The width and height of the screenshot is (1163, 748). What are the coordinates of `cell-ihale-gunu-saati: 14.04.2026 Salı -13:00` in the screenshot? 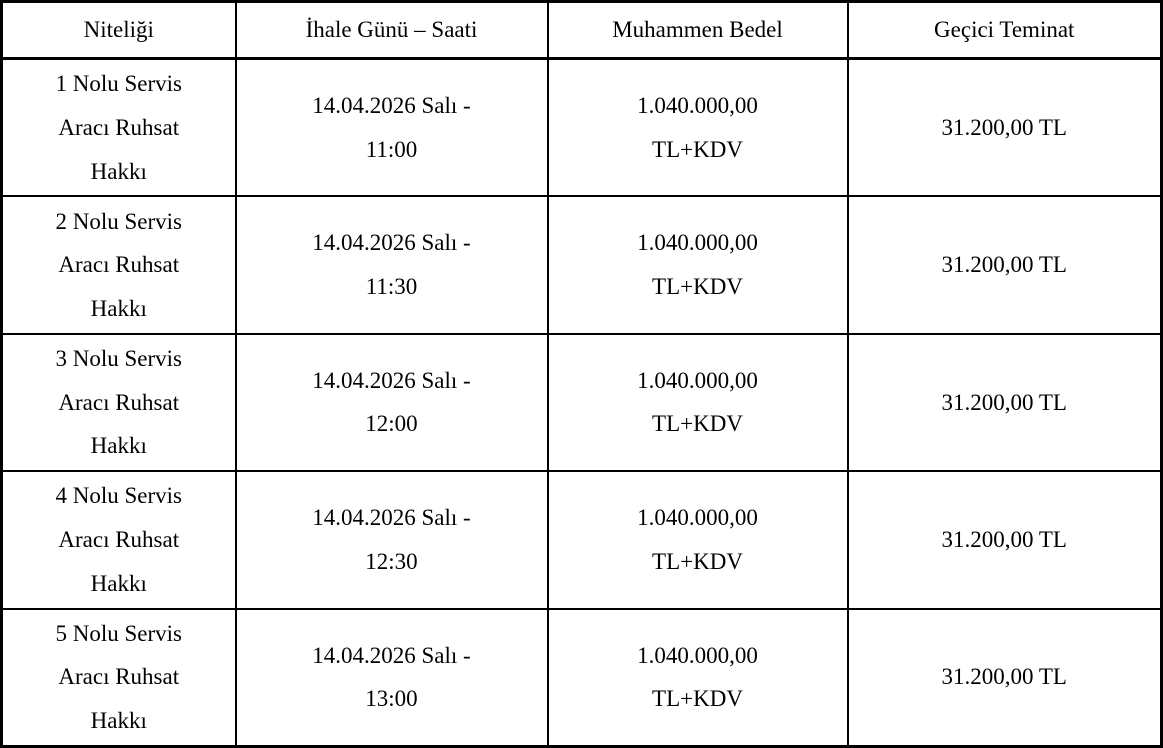 It's located at (391, 677).